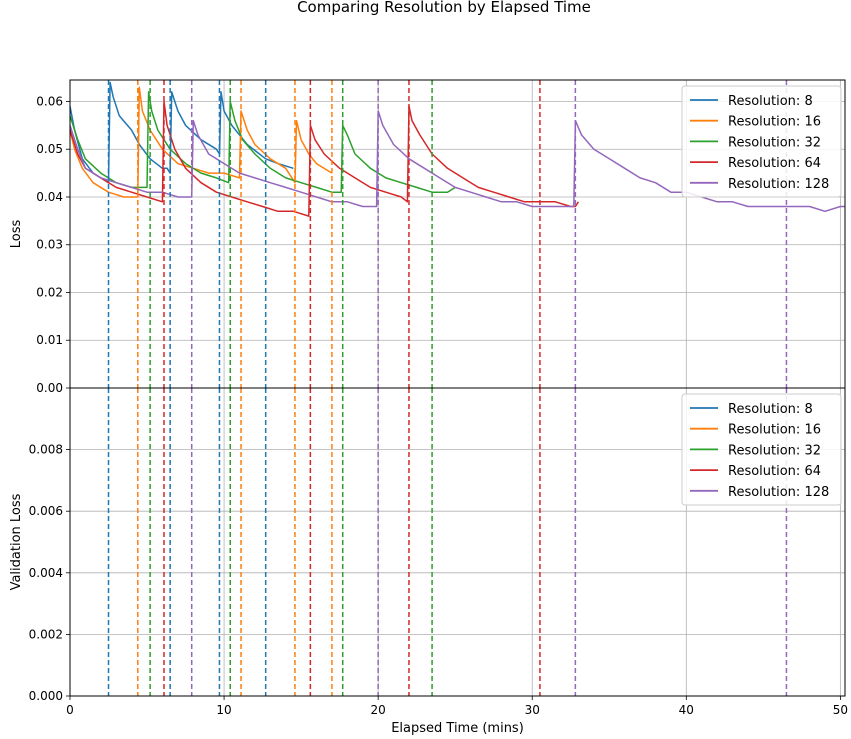 Image resolution: width=851 pixels, height=739 pixels. What do you see at coordinates (378, 710) in the screenshot?
I see `x-tick-label: 20` at bounding box center [378, 710].